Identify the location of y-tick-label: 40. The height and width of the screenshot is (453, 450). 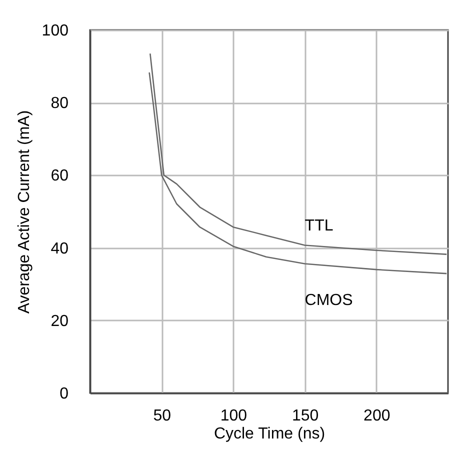
(59, 249).